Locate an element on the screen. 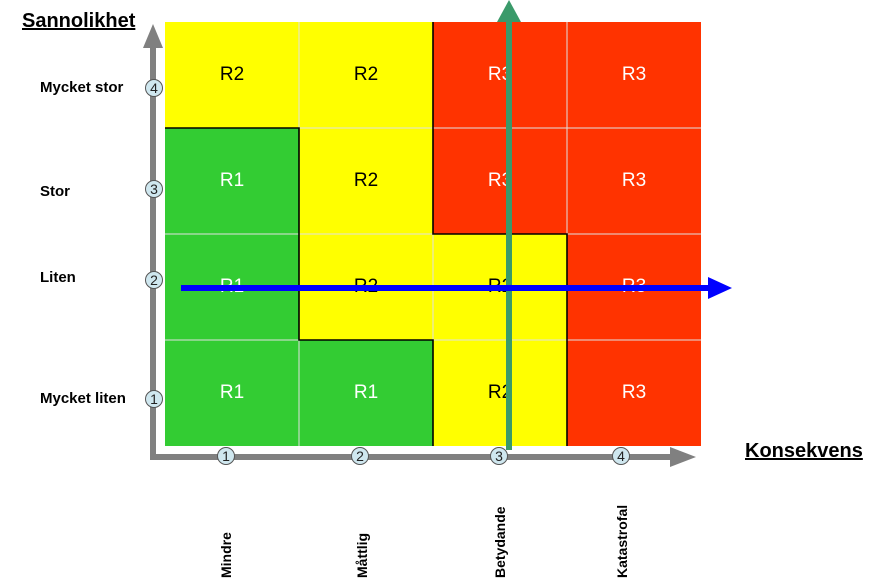  y-label-stor: Stor is located at coordinates (55, 191).